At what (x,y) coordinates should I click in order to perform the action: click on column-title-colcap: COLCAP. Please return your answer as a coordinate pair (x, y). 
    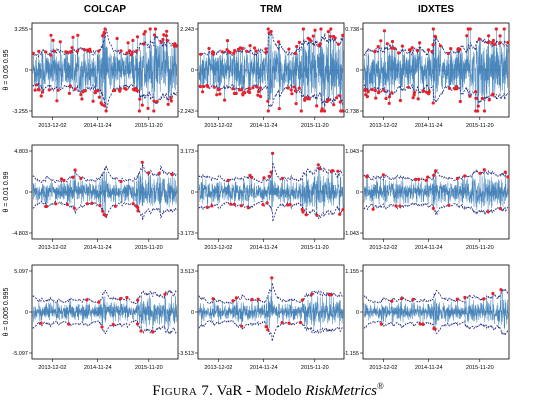
    Looking at the image, I should click on (105, 9).